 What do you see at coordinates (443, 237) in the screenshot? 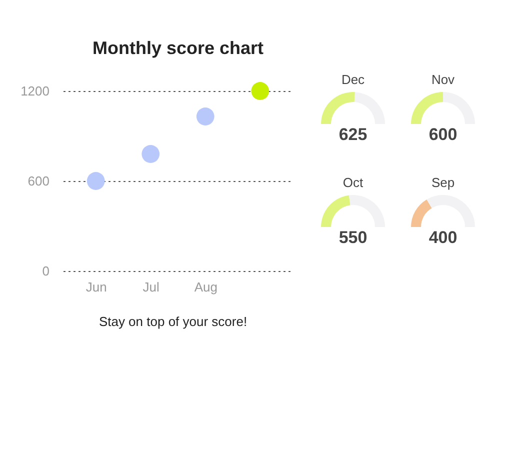
I see `text: 400` at bounding box center [443, 237].